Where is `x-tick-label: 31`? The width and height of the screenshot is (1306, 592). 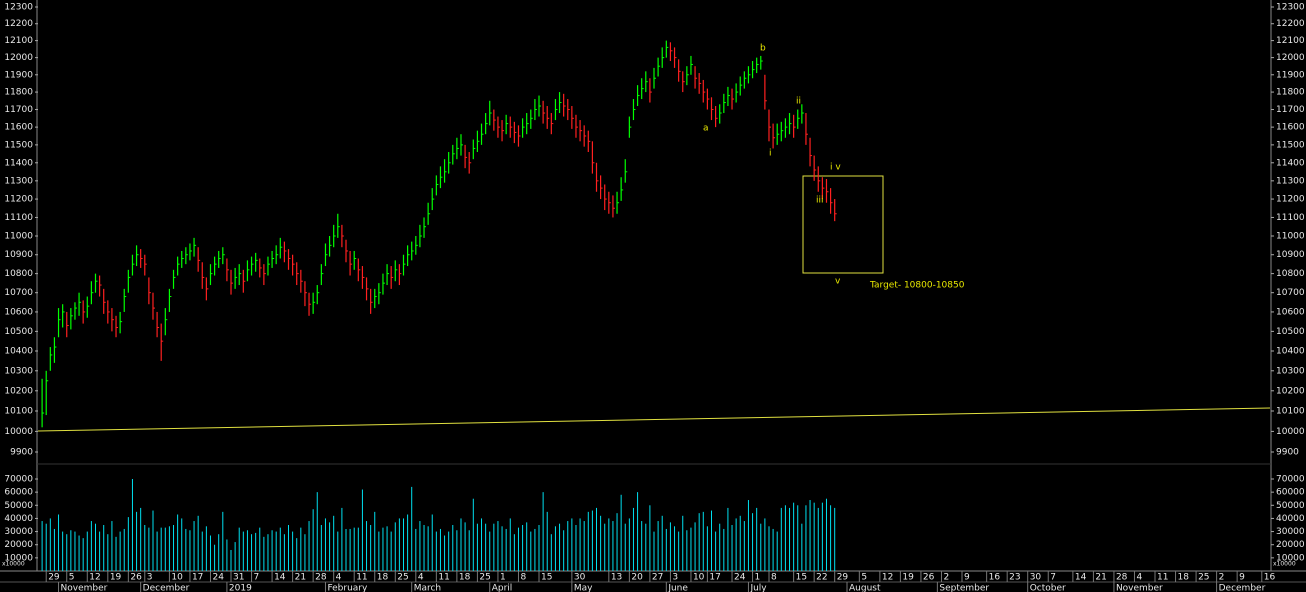 x-tick-label: 31 is located at coordinates (238, 578).